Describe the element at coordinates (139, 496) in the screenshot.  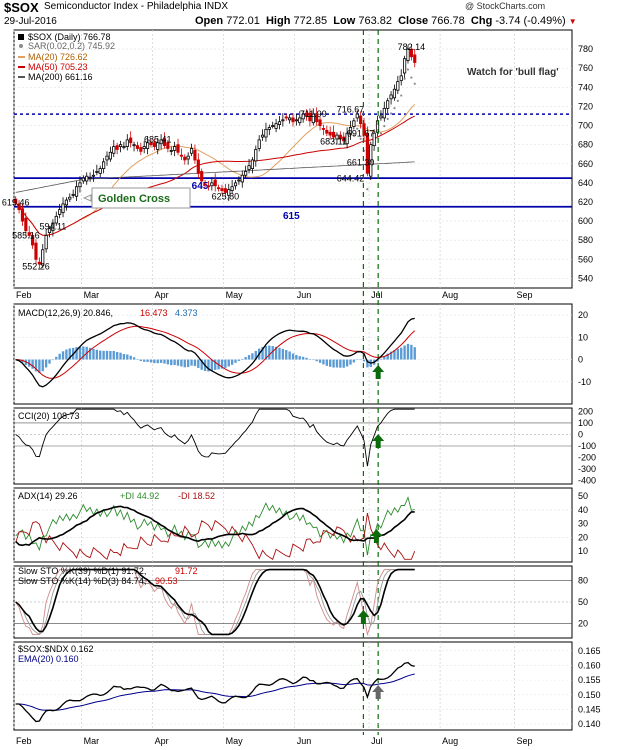
I see `adx-legend-plus-di: +DI 44.92` at that location.